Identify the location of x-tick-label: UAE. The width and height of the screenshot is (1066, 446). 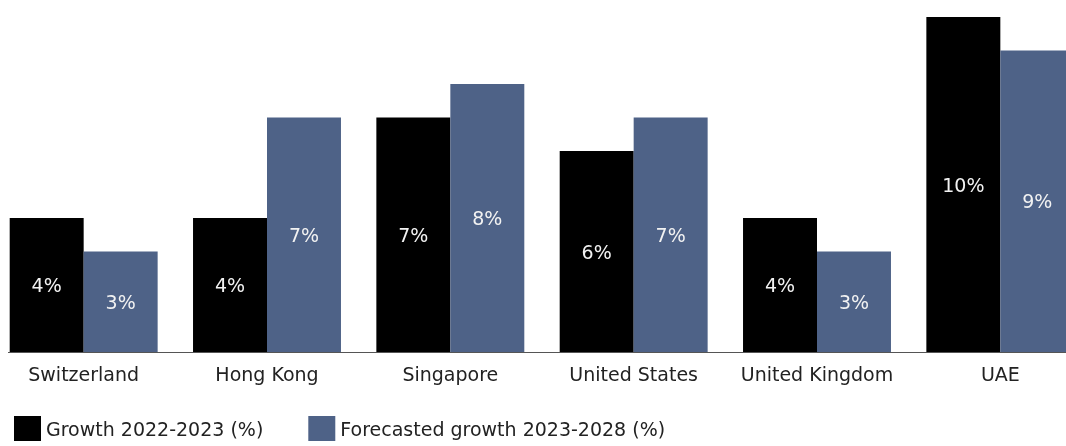
(1000, 373).